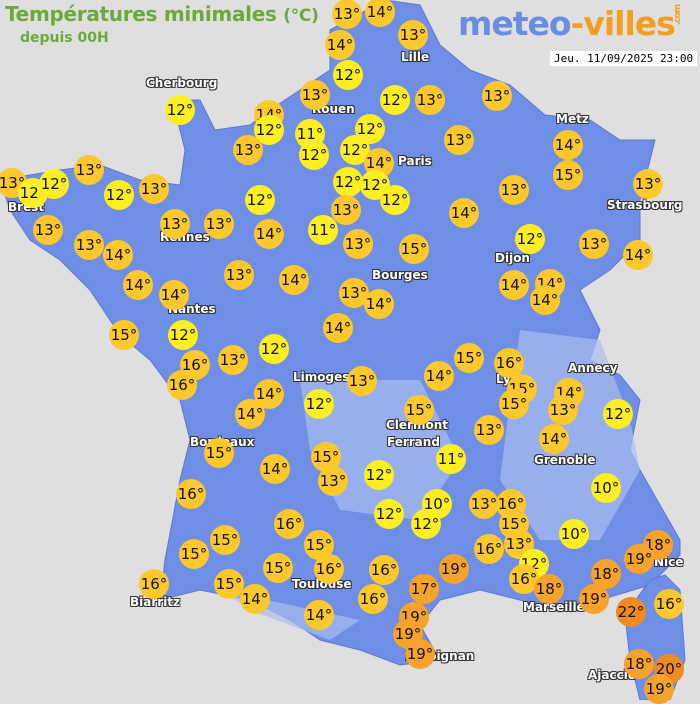  I want to click on map-subtitle: depuis 00H, so click(64, 38).